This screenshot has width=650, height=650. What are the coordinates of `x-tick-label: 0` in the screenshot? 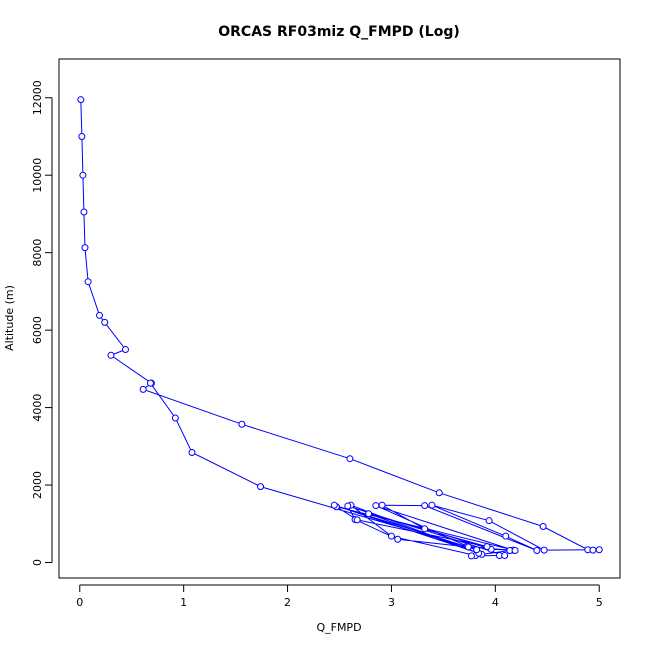 It's located at (79, 602).